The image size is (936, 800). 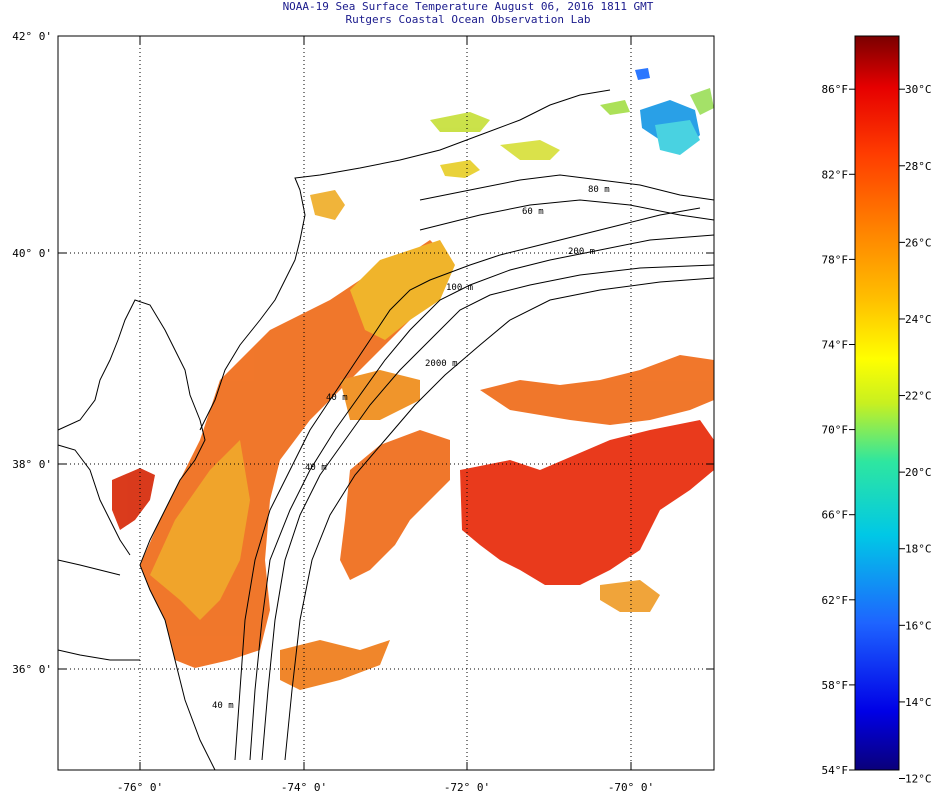 What do you see at coordinates (918, 472) in the screenshot?
I see `colorbar-c-label: 20°C` at bounding box center [918, 472].